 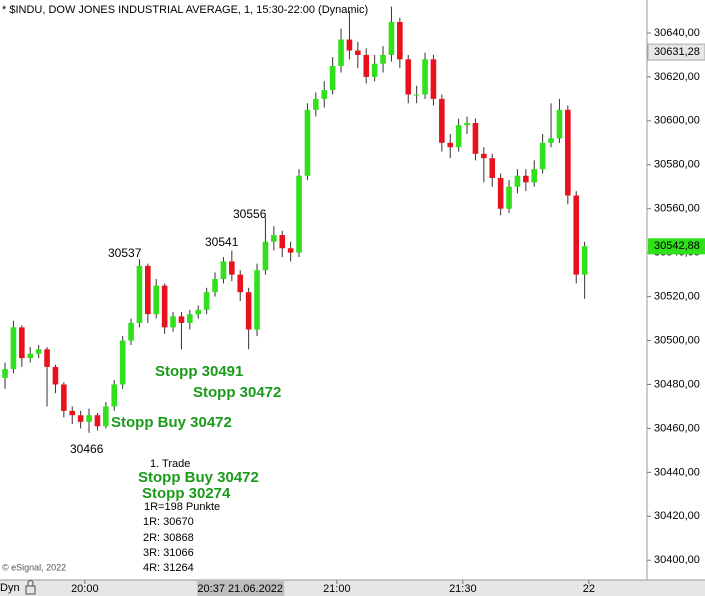 I want to click on crosshair-price-label: 30631,28, so click(x=677, y=52).